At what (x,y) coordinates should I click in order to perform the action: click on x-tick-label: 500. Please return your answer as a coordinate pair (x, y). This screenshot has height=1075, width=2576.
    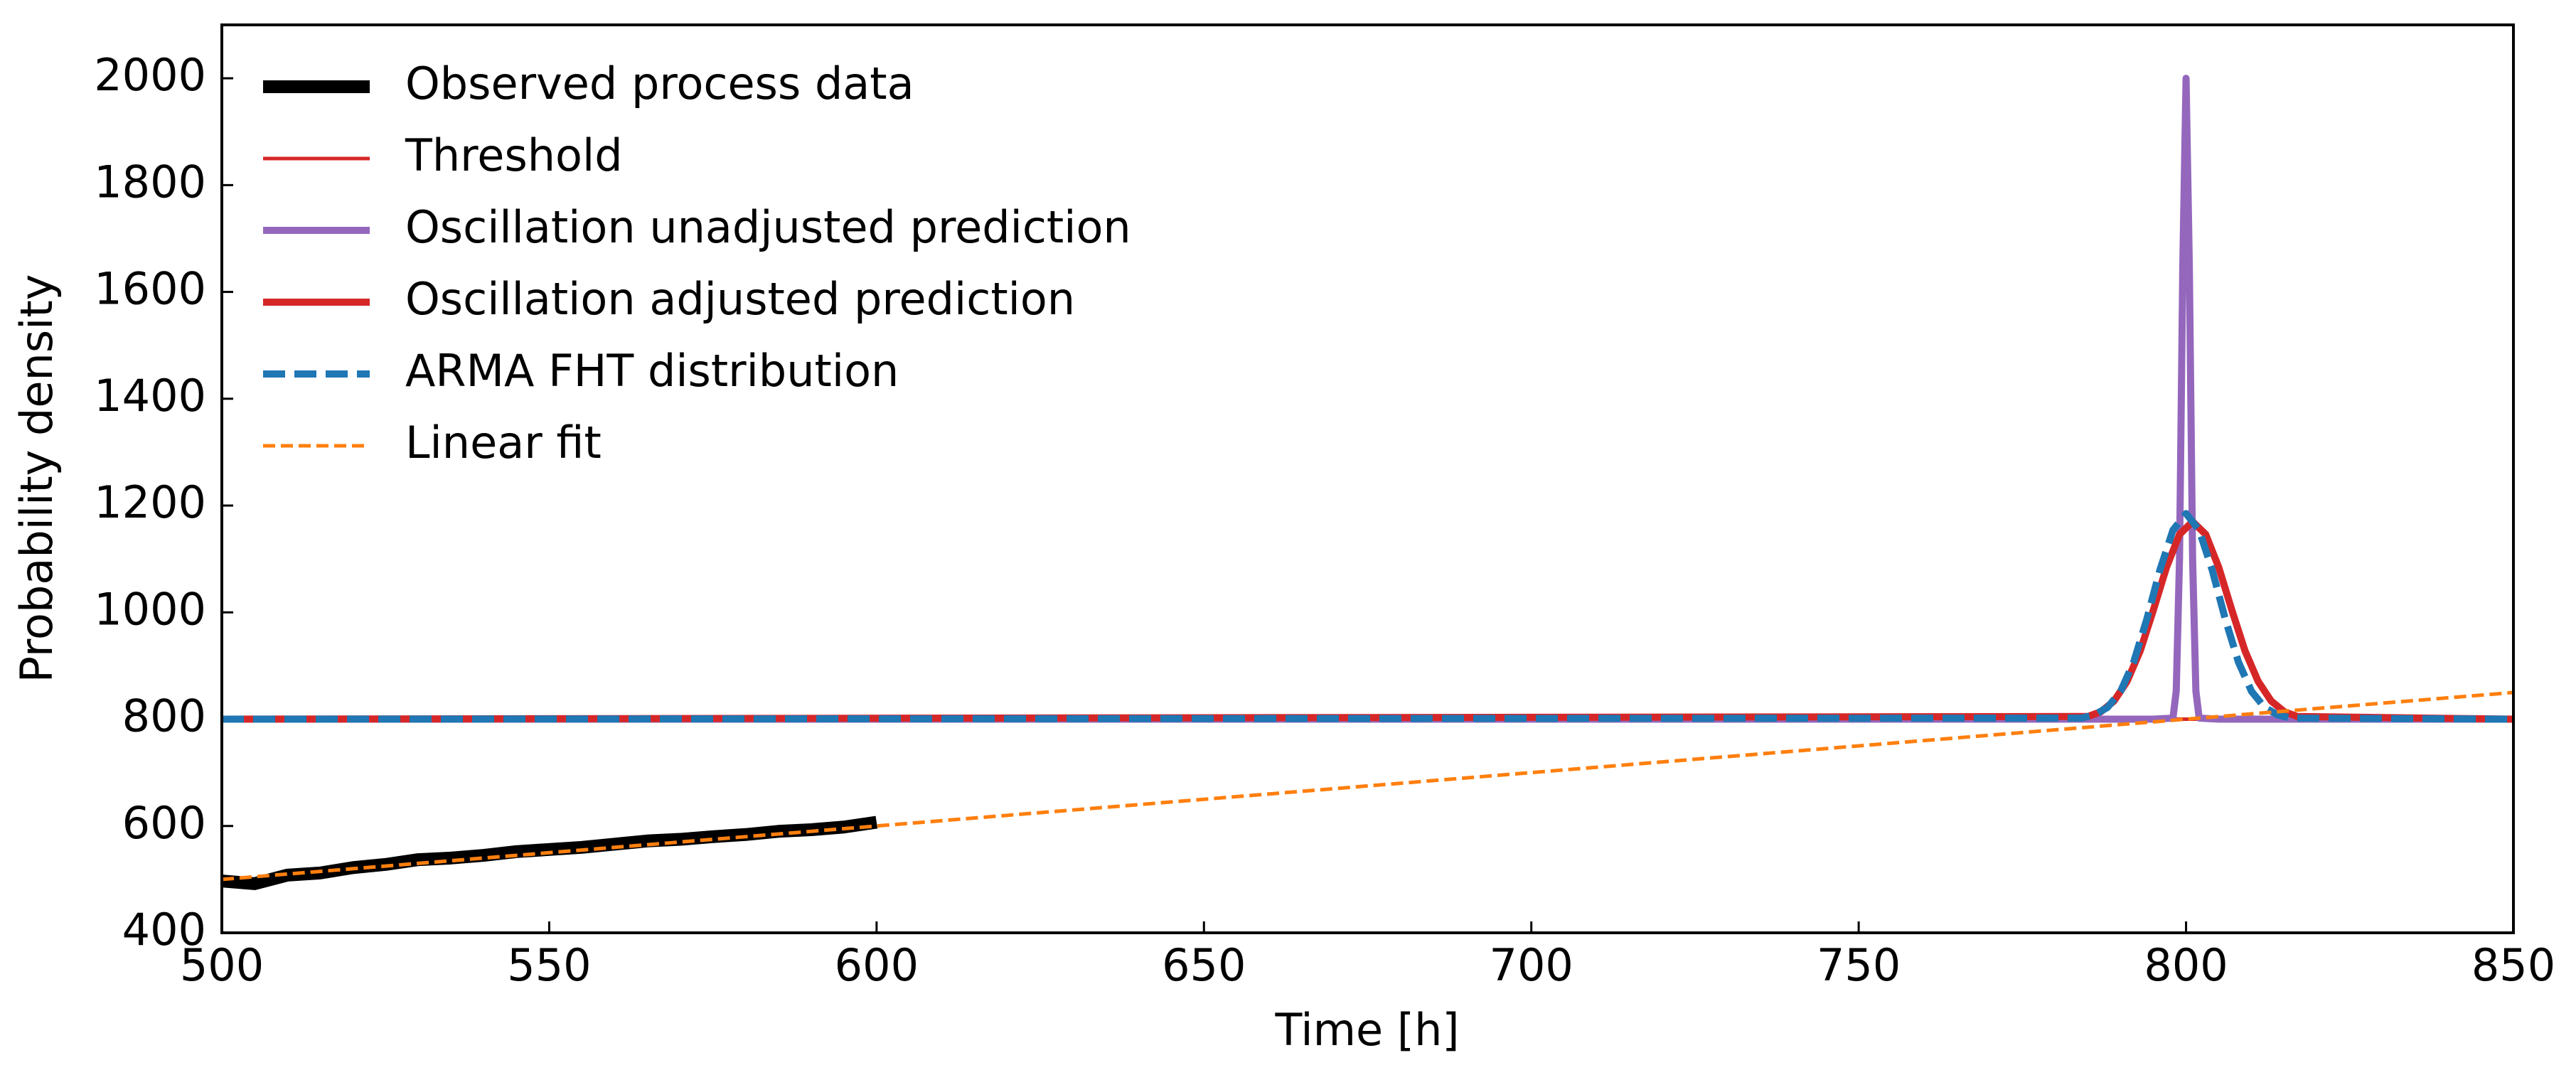
    Looking at the image, I should click on (222, 965).